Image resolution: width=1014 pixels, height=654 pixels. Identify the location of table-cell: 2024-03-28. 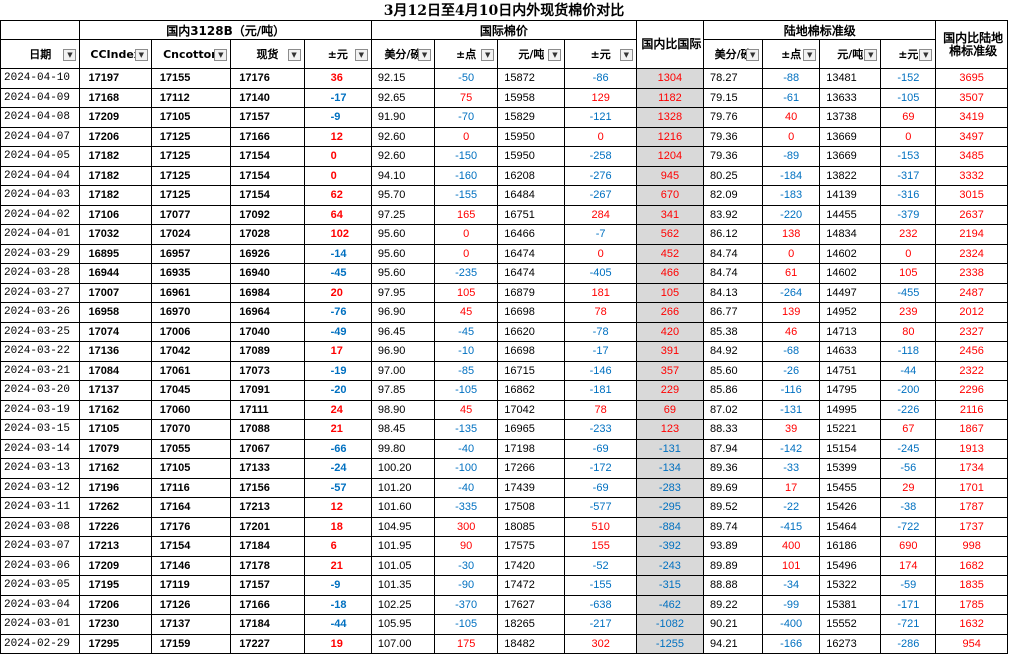
(40, 273).